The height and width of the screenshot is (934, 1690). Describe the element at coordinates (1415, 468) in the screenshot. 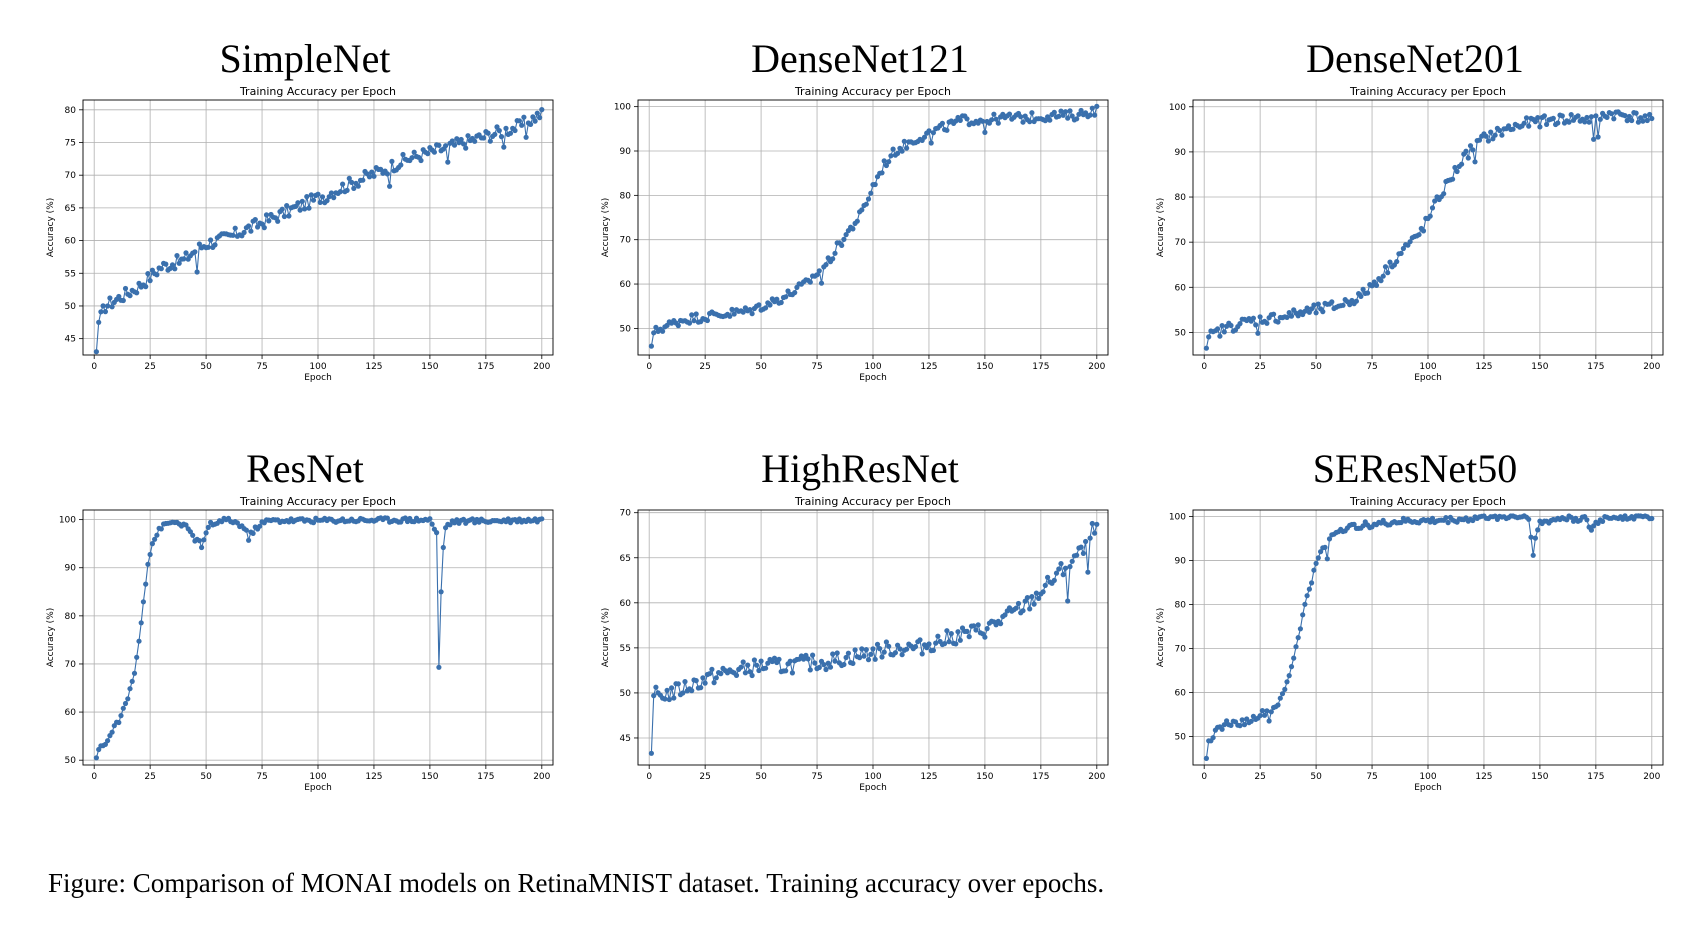

I see `model-title-seresnet50: SEResNet50` at that location.